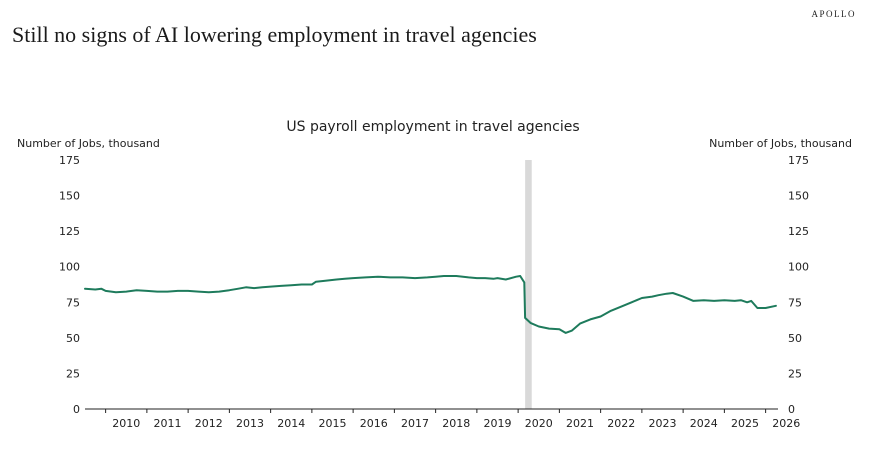 This screenshot has height=453, width=870. I want to click on y-tick-right-label: 0, so click(791, 409).